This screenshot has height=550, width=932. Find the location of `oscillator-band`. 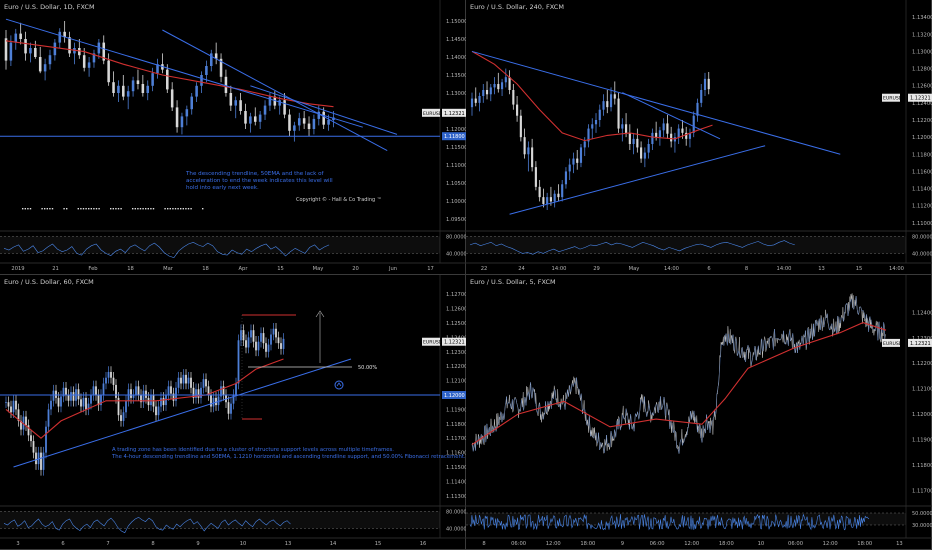

oscillator-band is located at coordinates (220, 245).